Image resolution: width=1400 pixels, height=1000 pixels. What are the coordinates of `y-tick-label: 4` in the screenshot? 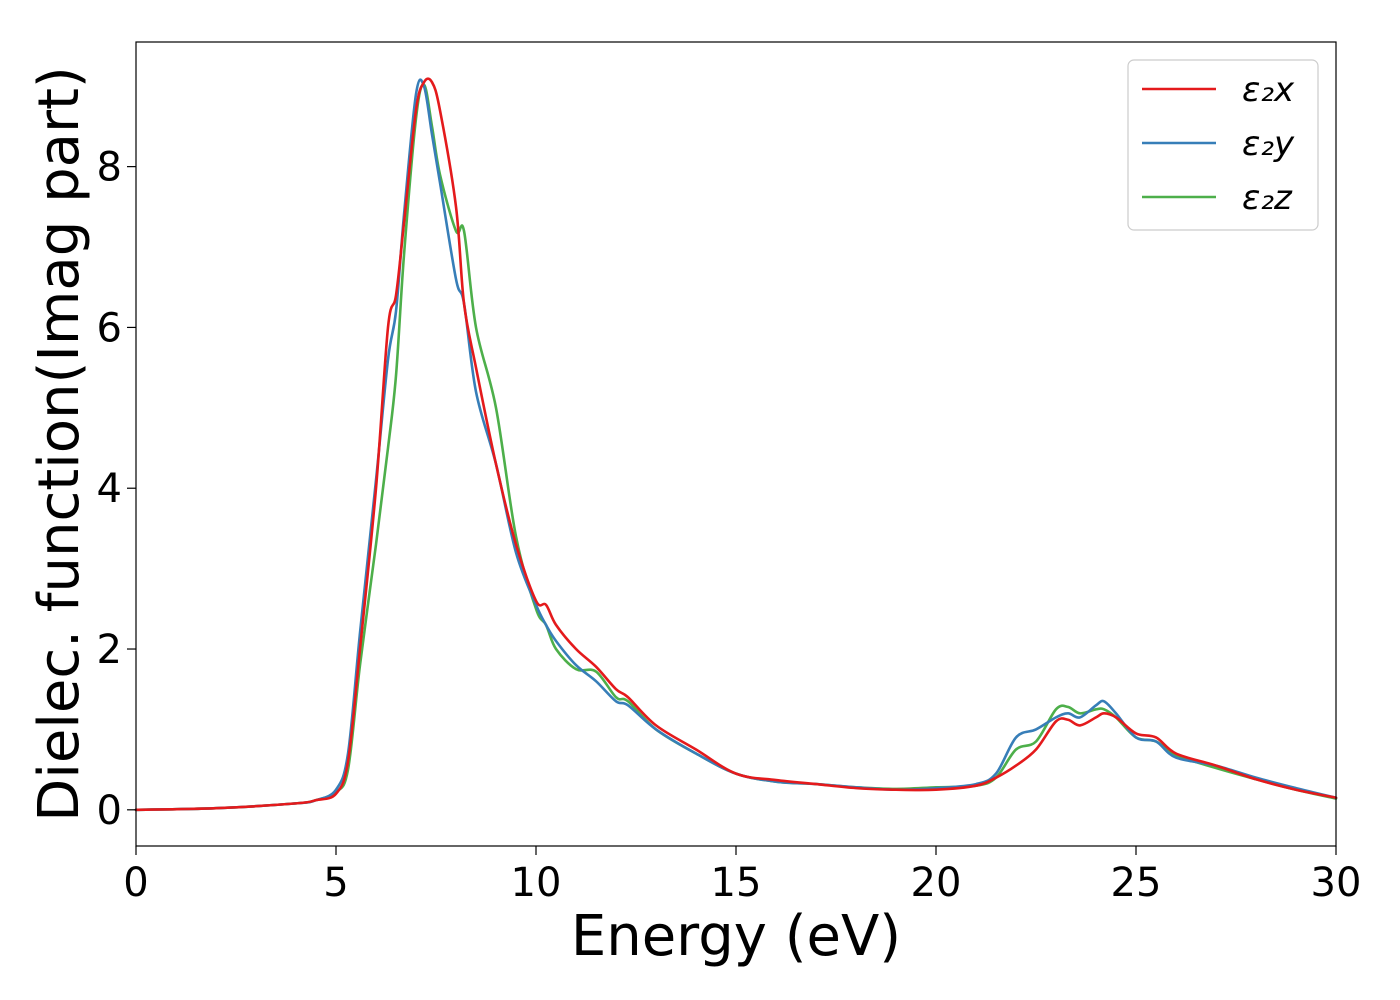 It's located at (109, 489).